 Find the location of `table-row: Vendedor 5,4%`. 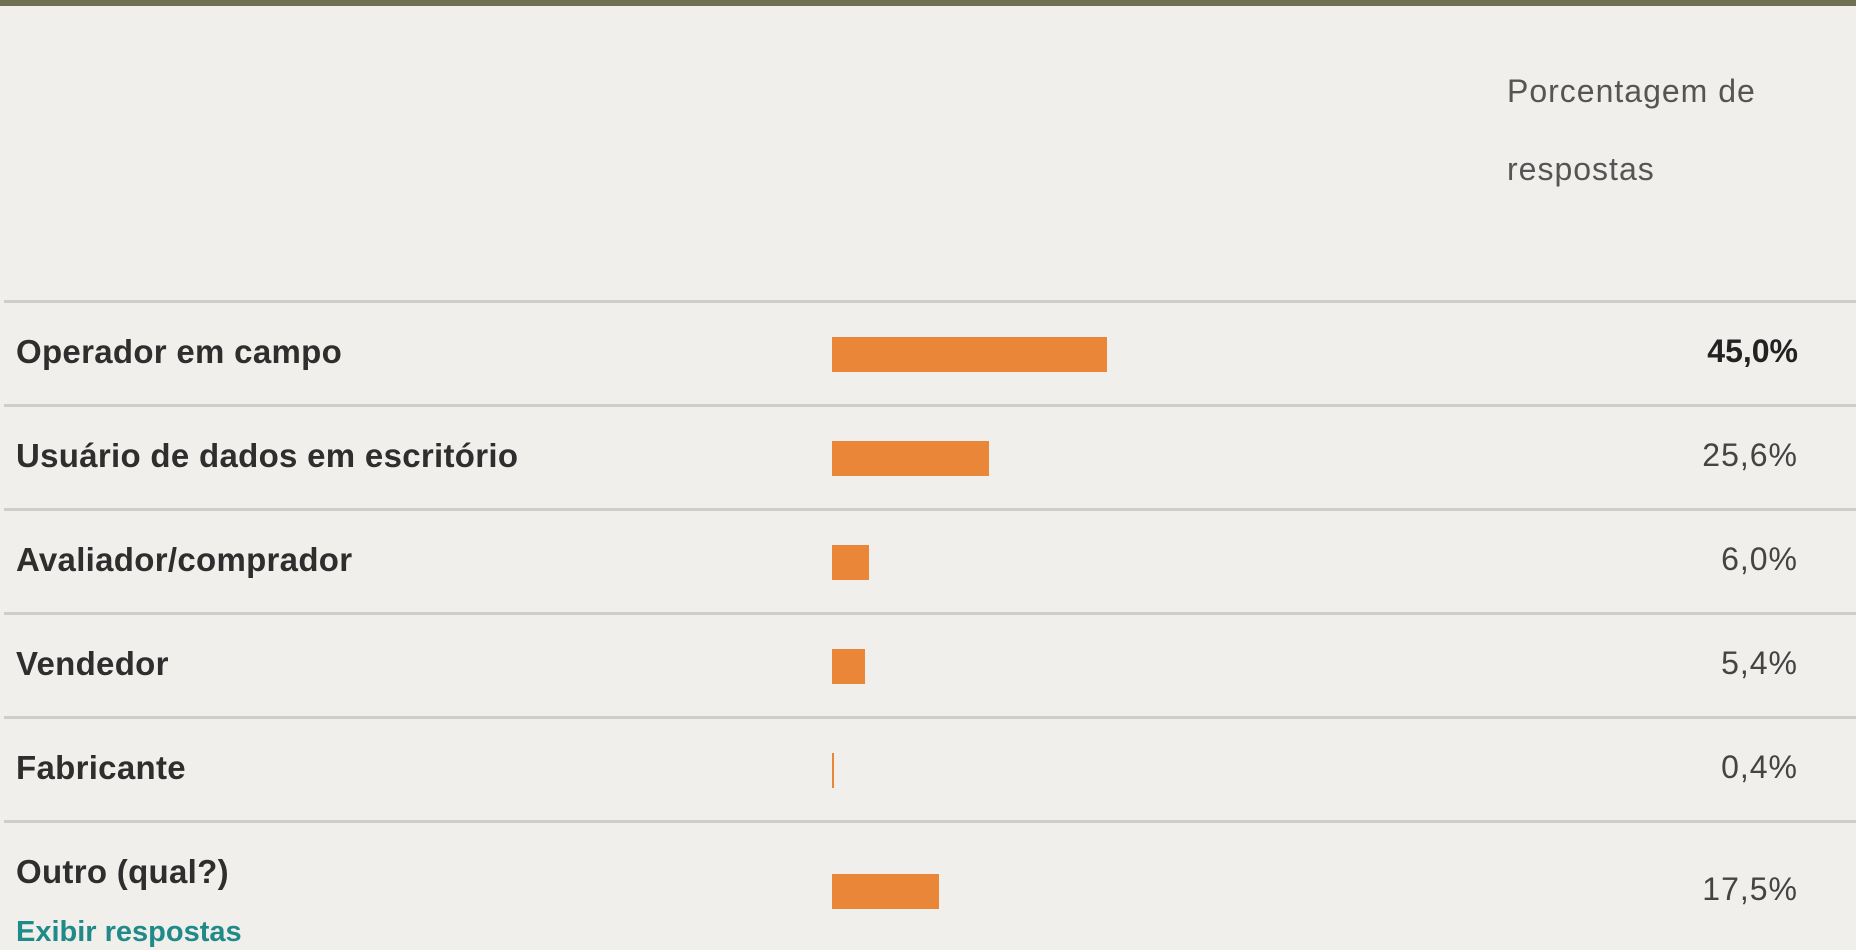

table-row: Vendedor 5,4% is located at coordinates (928, 667).